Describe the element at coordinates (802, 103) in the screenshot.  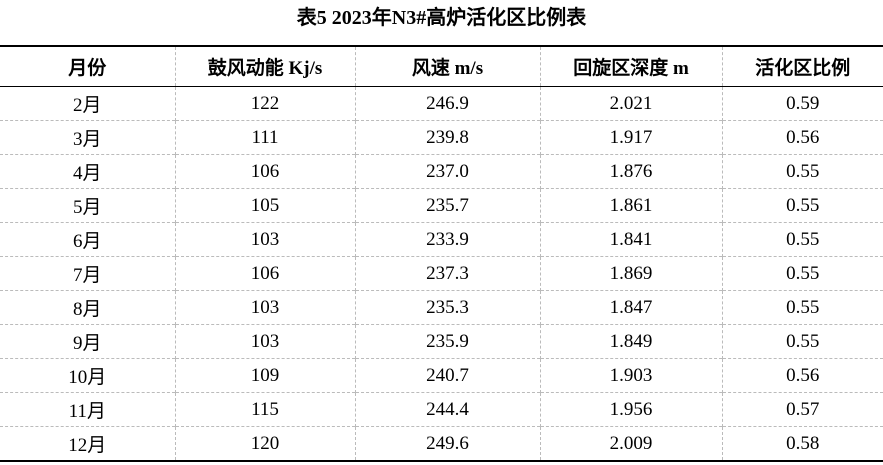
I see `table-cell: 0.59` at that location.